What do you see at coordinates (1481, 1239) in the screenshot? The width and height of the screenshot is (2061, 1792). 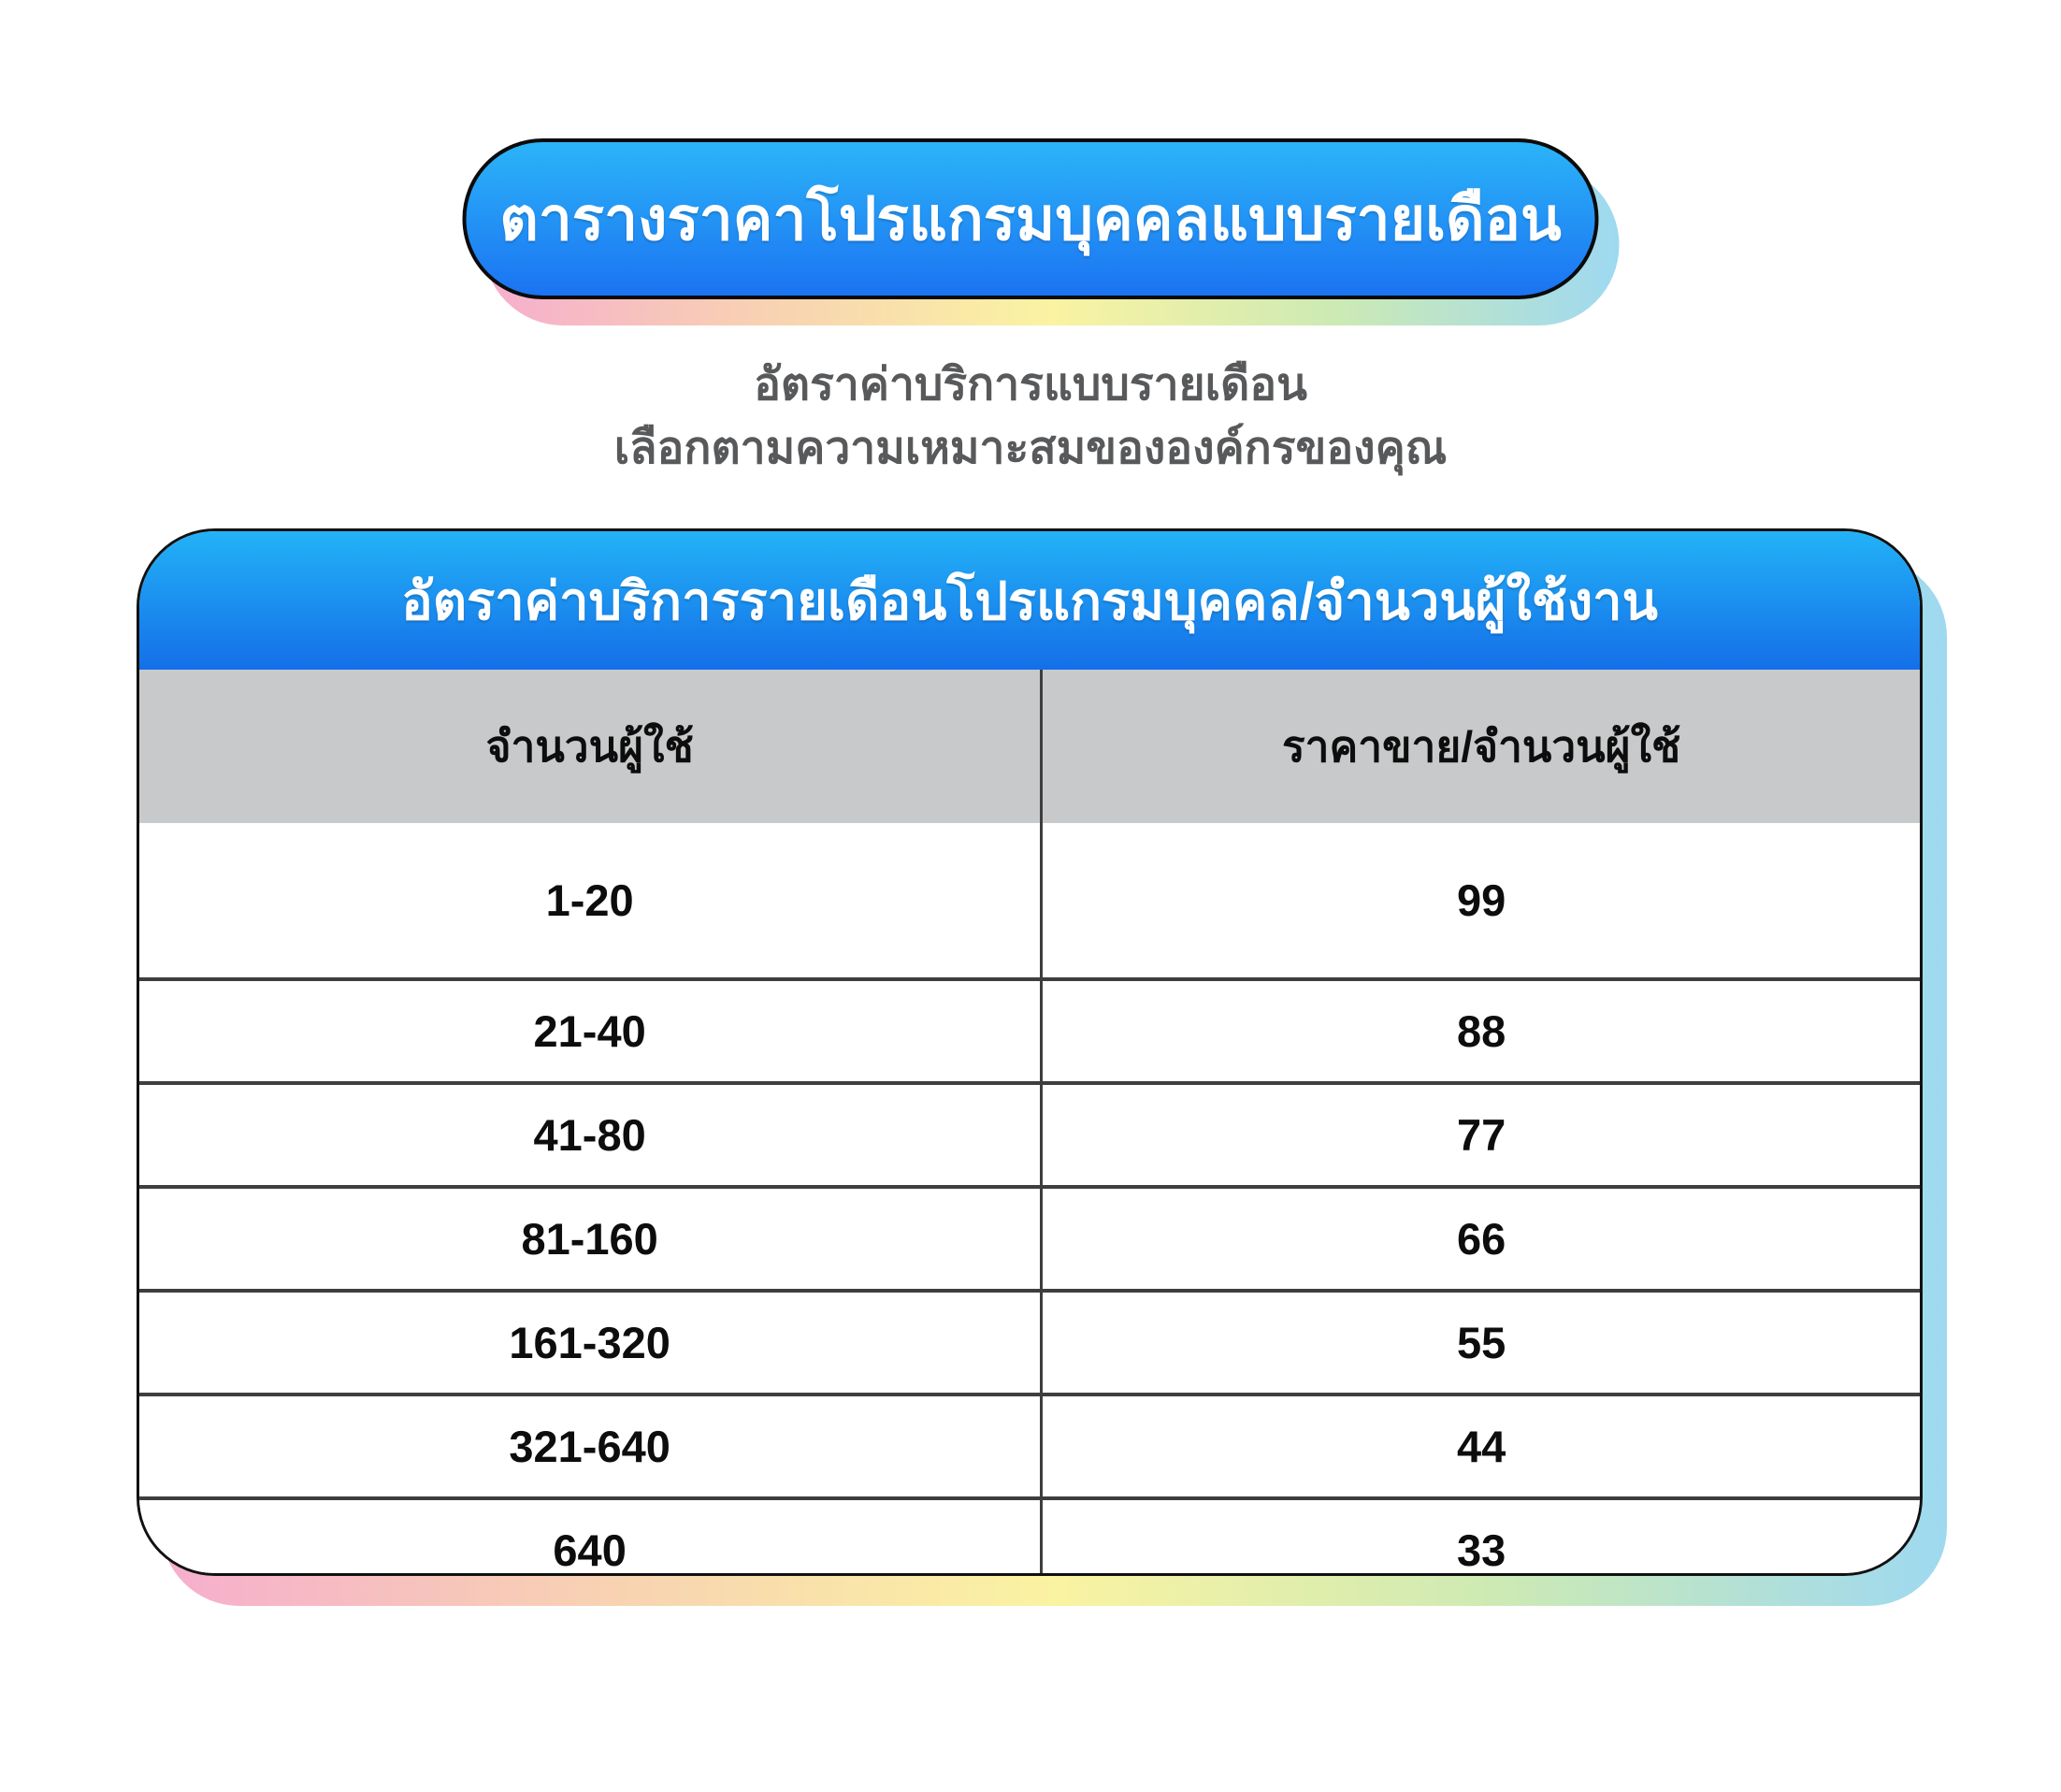 I see `price-cell: 66` at bounding box center [1481, 1239].